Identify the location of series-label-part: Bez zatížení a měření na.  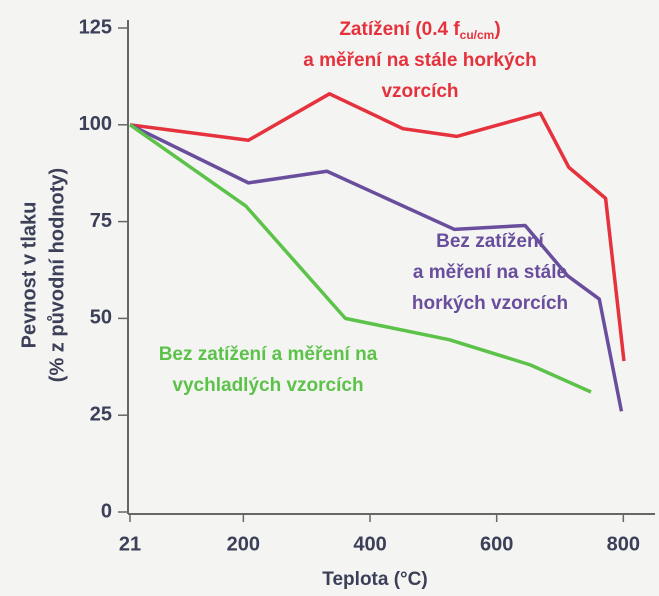
(268, 354).